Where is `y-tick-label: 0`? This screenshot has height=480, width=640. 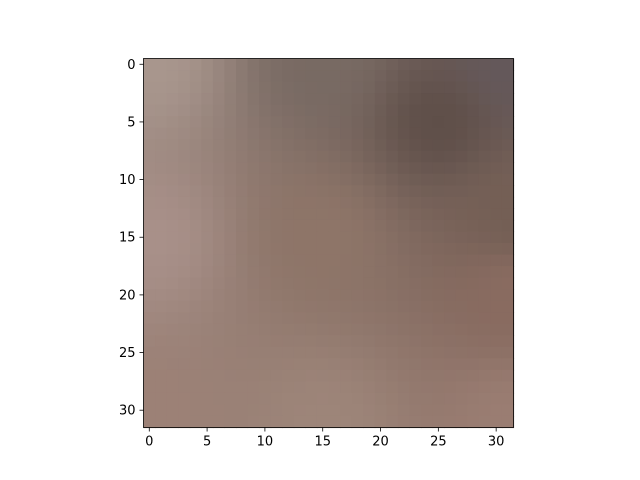
y-tick-label: 0 is located at coordinates (131, 65).